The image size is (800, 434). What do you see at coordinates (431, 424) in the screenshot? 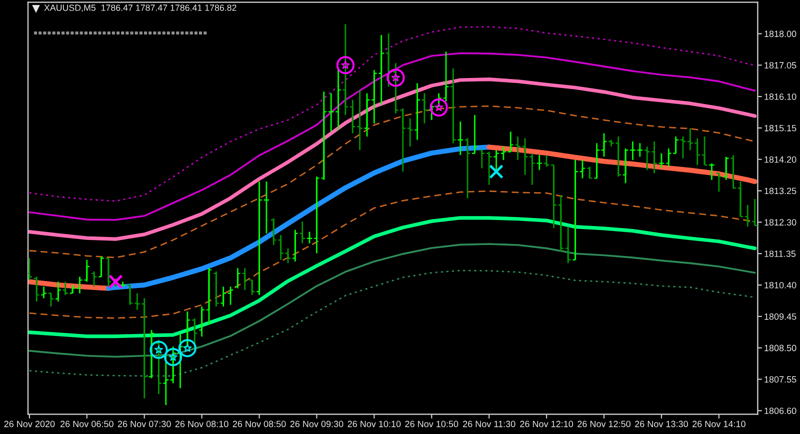
I see `x-tick-label: 26 Nov 10:50` at bounding box center [431, 424].